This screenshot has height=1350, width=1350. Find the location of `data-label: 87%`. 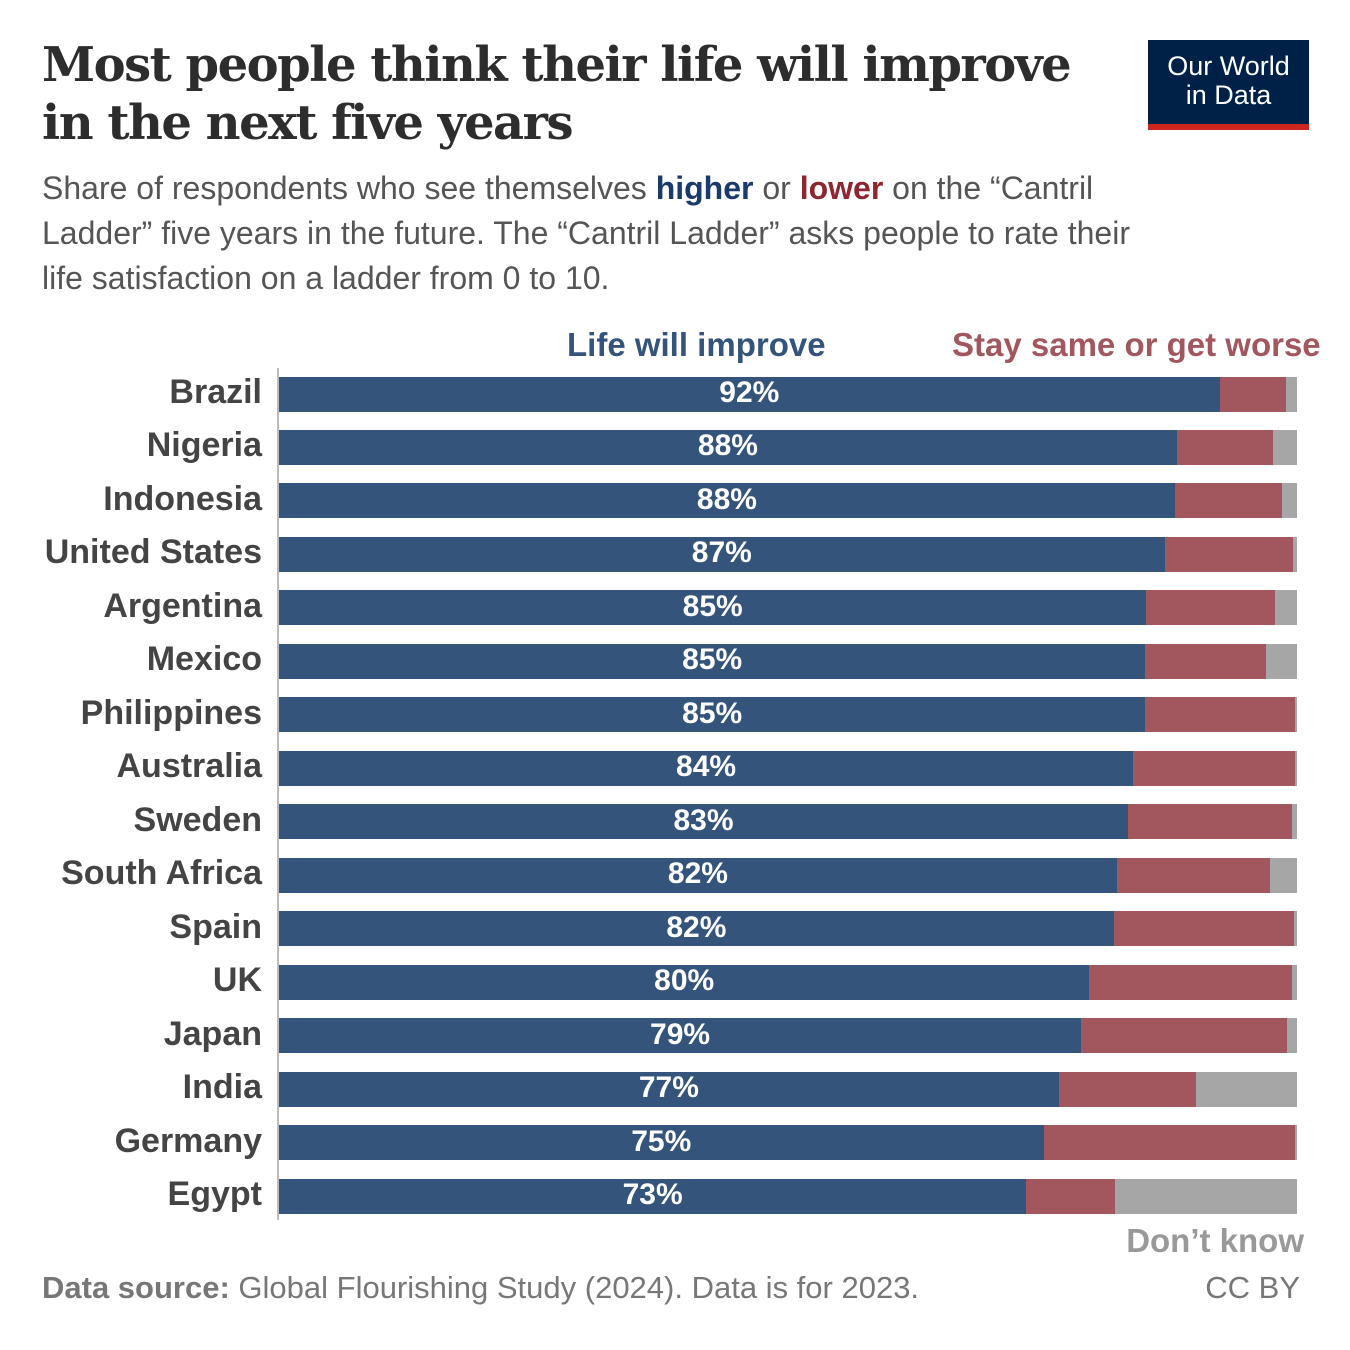

data-label: 87% is located at coordinates (721, 553).